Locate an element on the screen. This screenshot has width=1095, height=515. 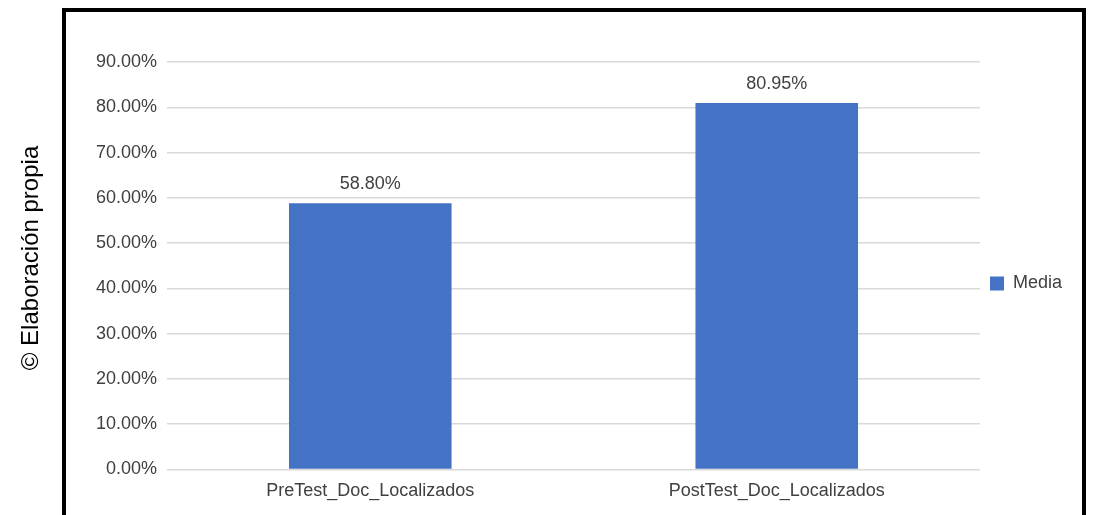
y-tick-label: 20.00% is located at coordinates (126, 377).